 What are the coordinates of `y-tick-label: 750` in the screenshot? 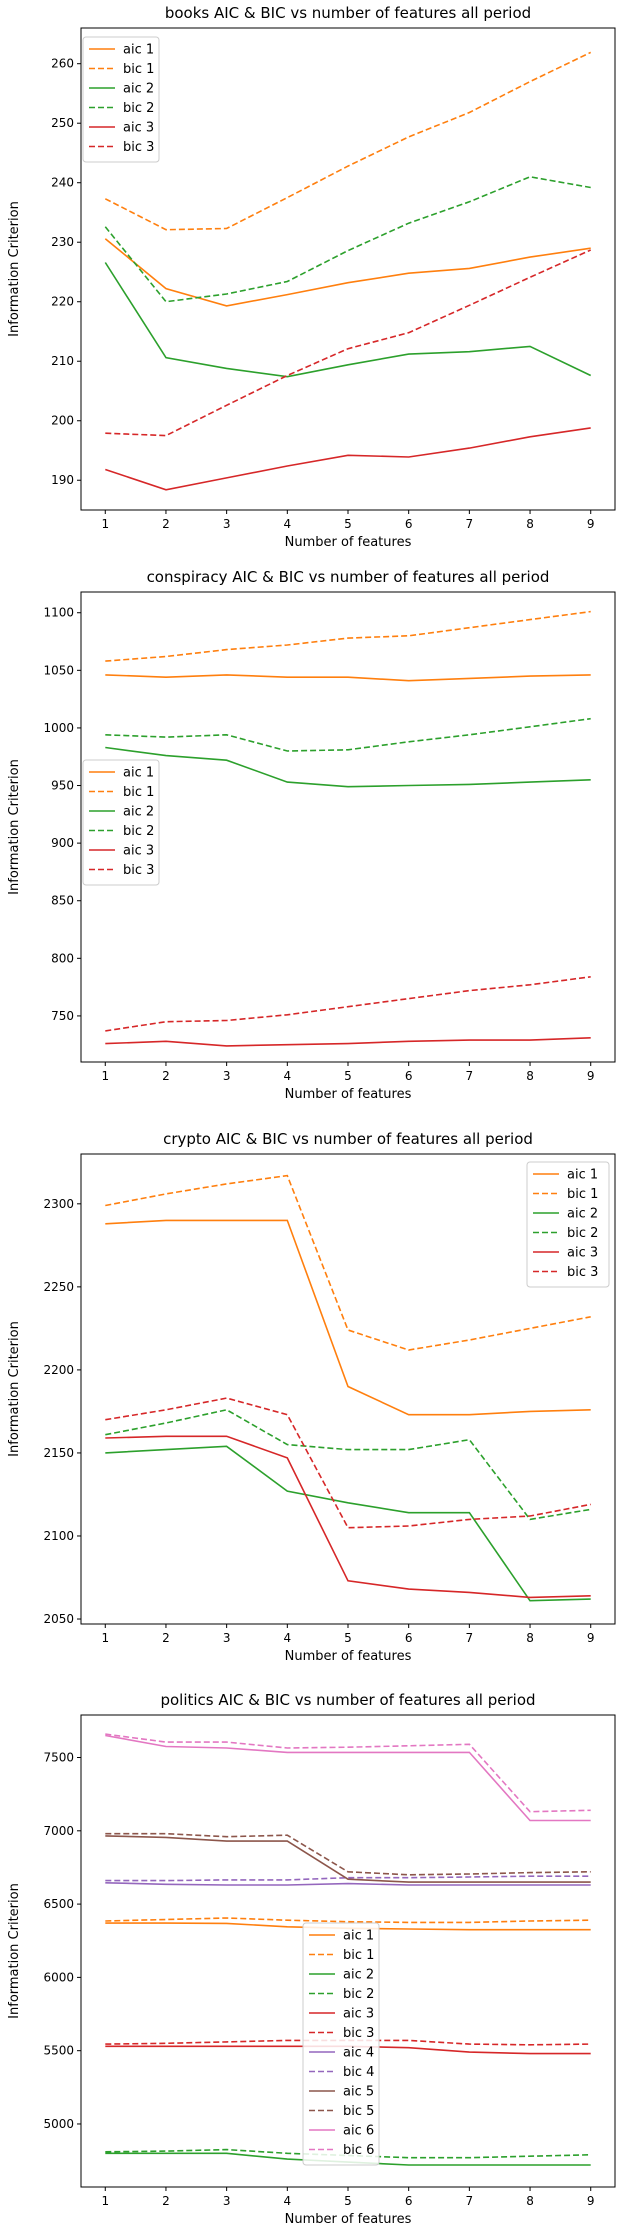 It's located at (62, 1016).